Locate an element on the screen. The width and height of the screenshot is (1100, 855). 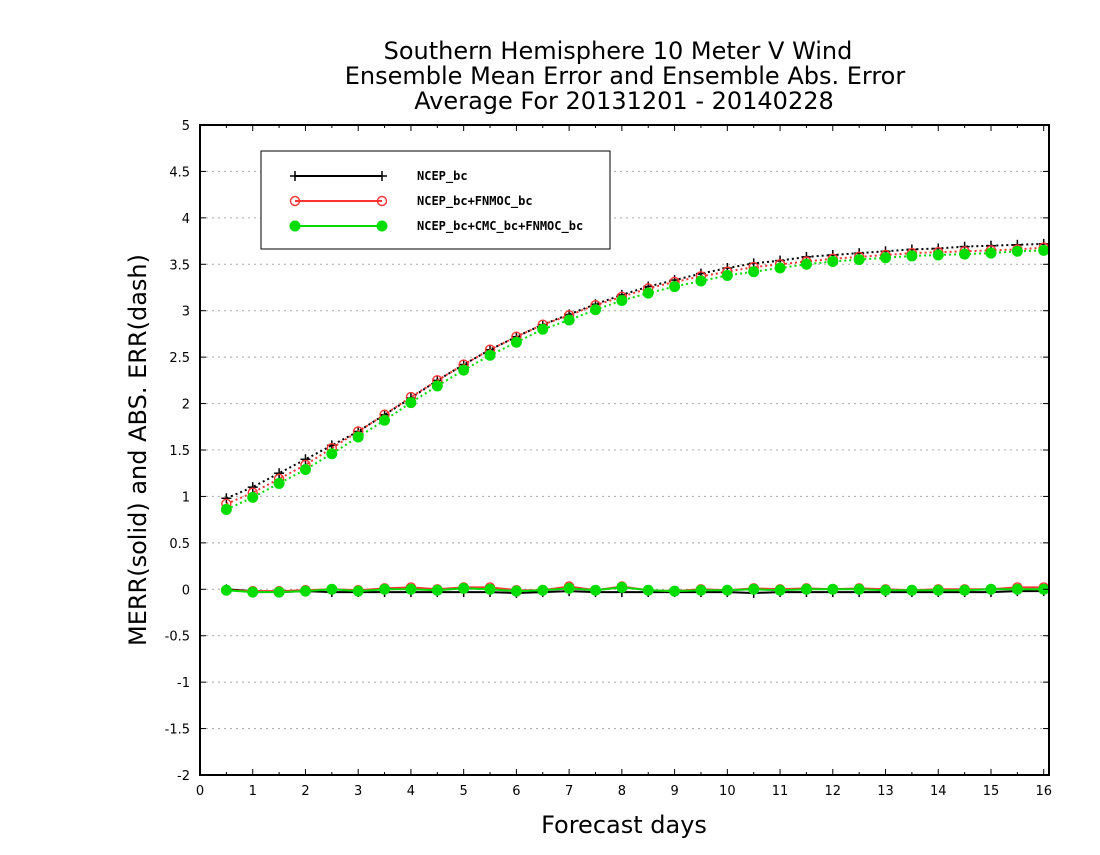
x-tick-label: 16 is located at coordinates (1043, 791).